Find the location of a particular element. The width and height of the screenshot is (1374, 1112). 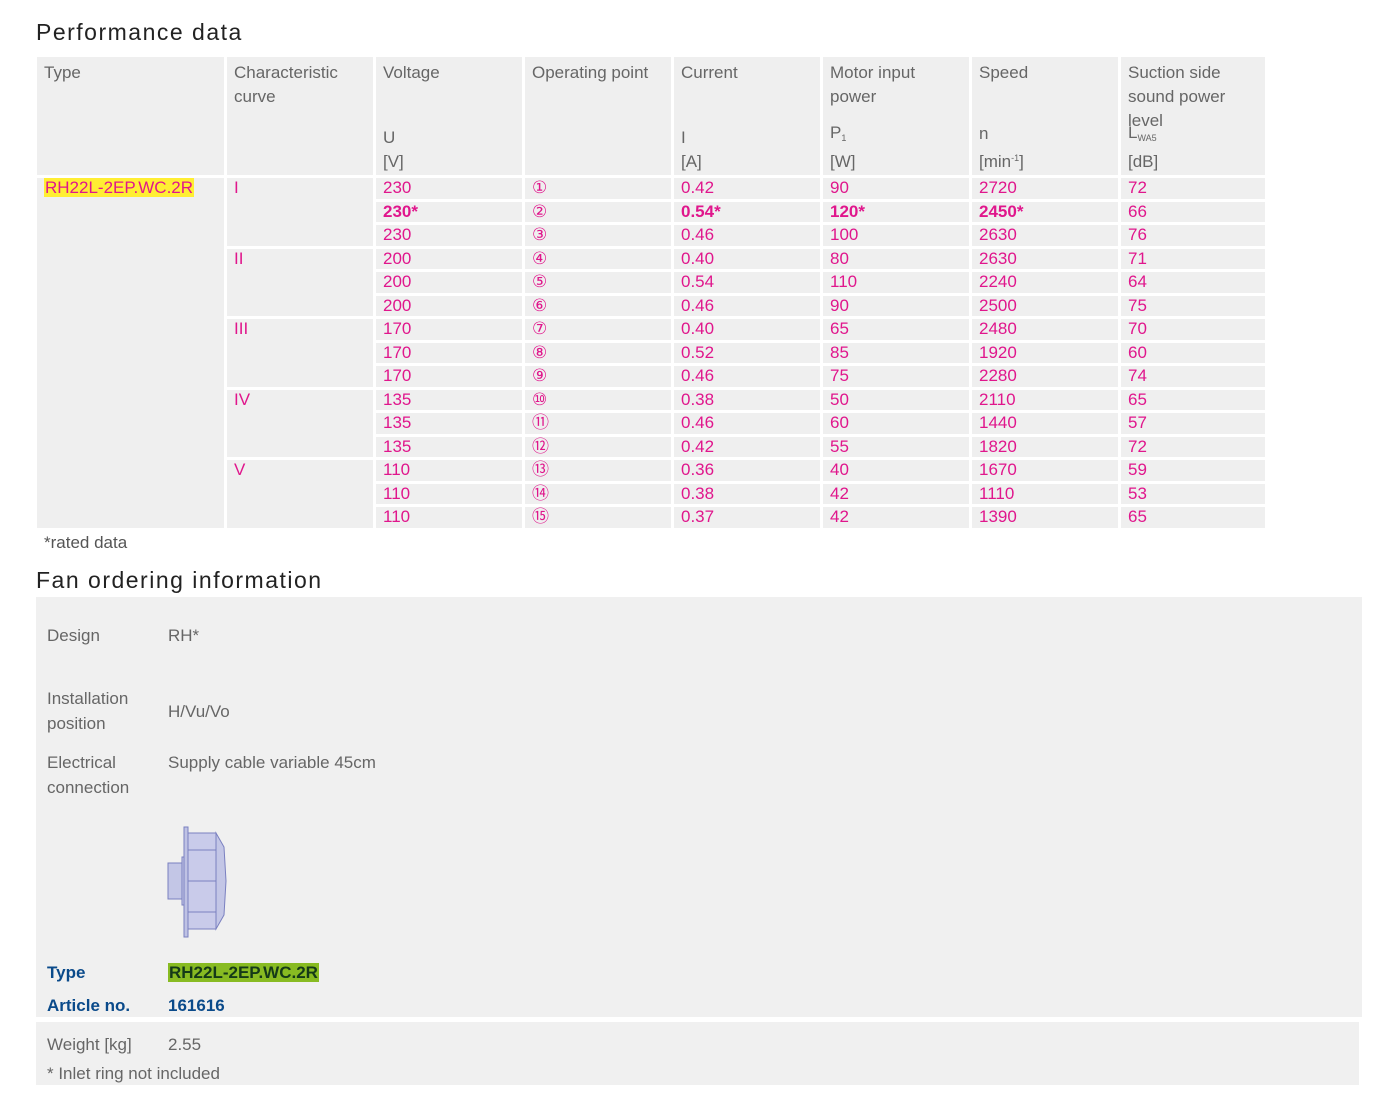

current-cell: 0.37 is located at coordinates (747, 517).